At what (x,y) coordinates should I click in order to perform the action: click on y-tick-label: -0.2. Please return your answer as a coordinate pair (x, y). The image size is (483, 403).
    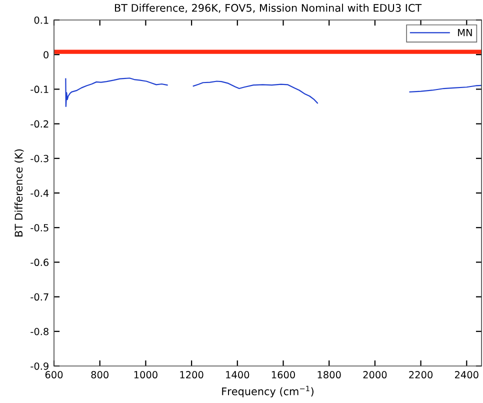
    Looking at the image, I should click on (39, 124).